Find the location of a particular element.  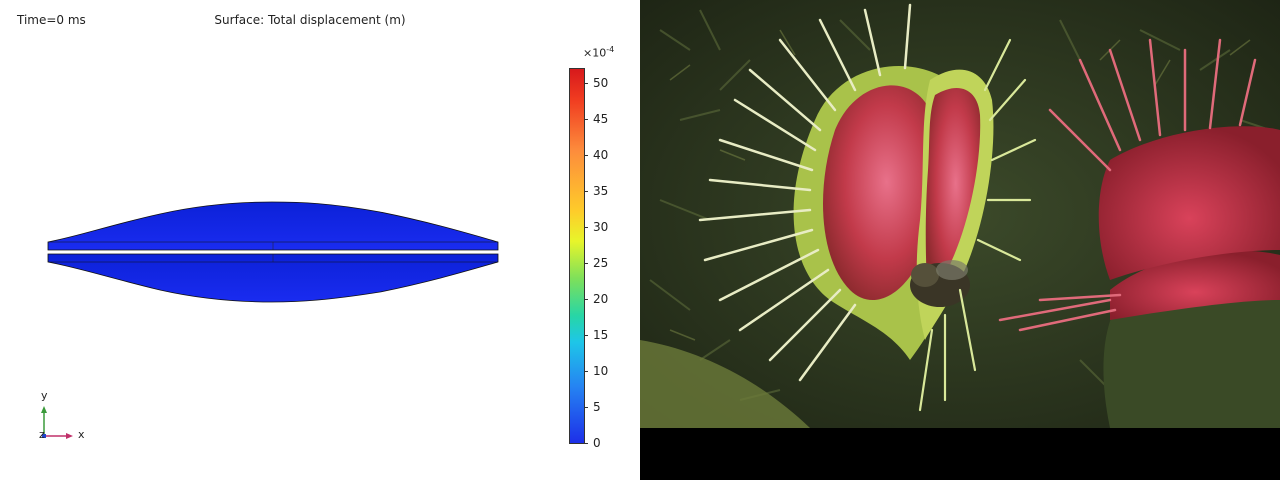

colorbar-tick: 15 is located at coordinates (601, 335).